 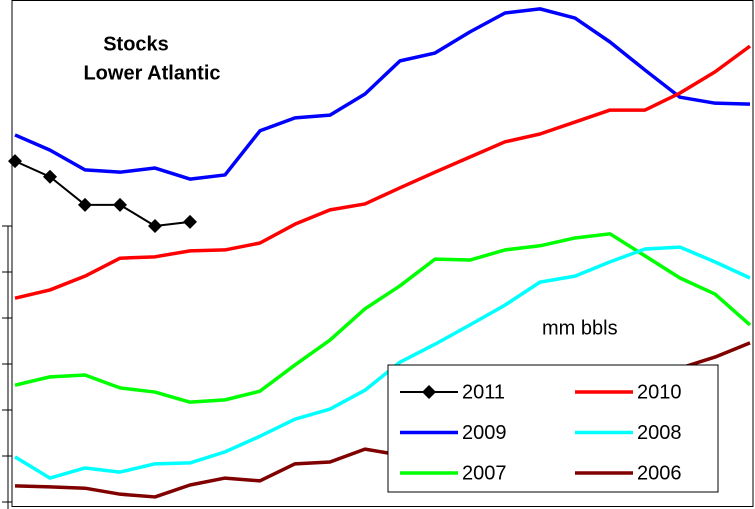 What do you see at coordinates (580, 328) in the screenshot?
I see `unit-label: mm bbls` at bounding box center [580, 328].